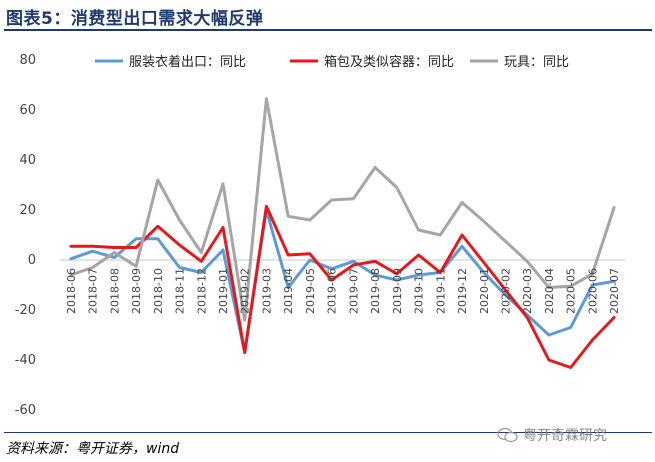 The image size is (655, 462). What do you see at coordinates (505, 291) in the screenshot?
I see `x-tick-label: 2020-02` at bounding box center [505, 291].